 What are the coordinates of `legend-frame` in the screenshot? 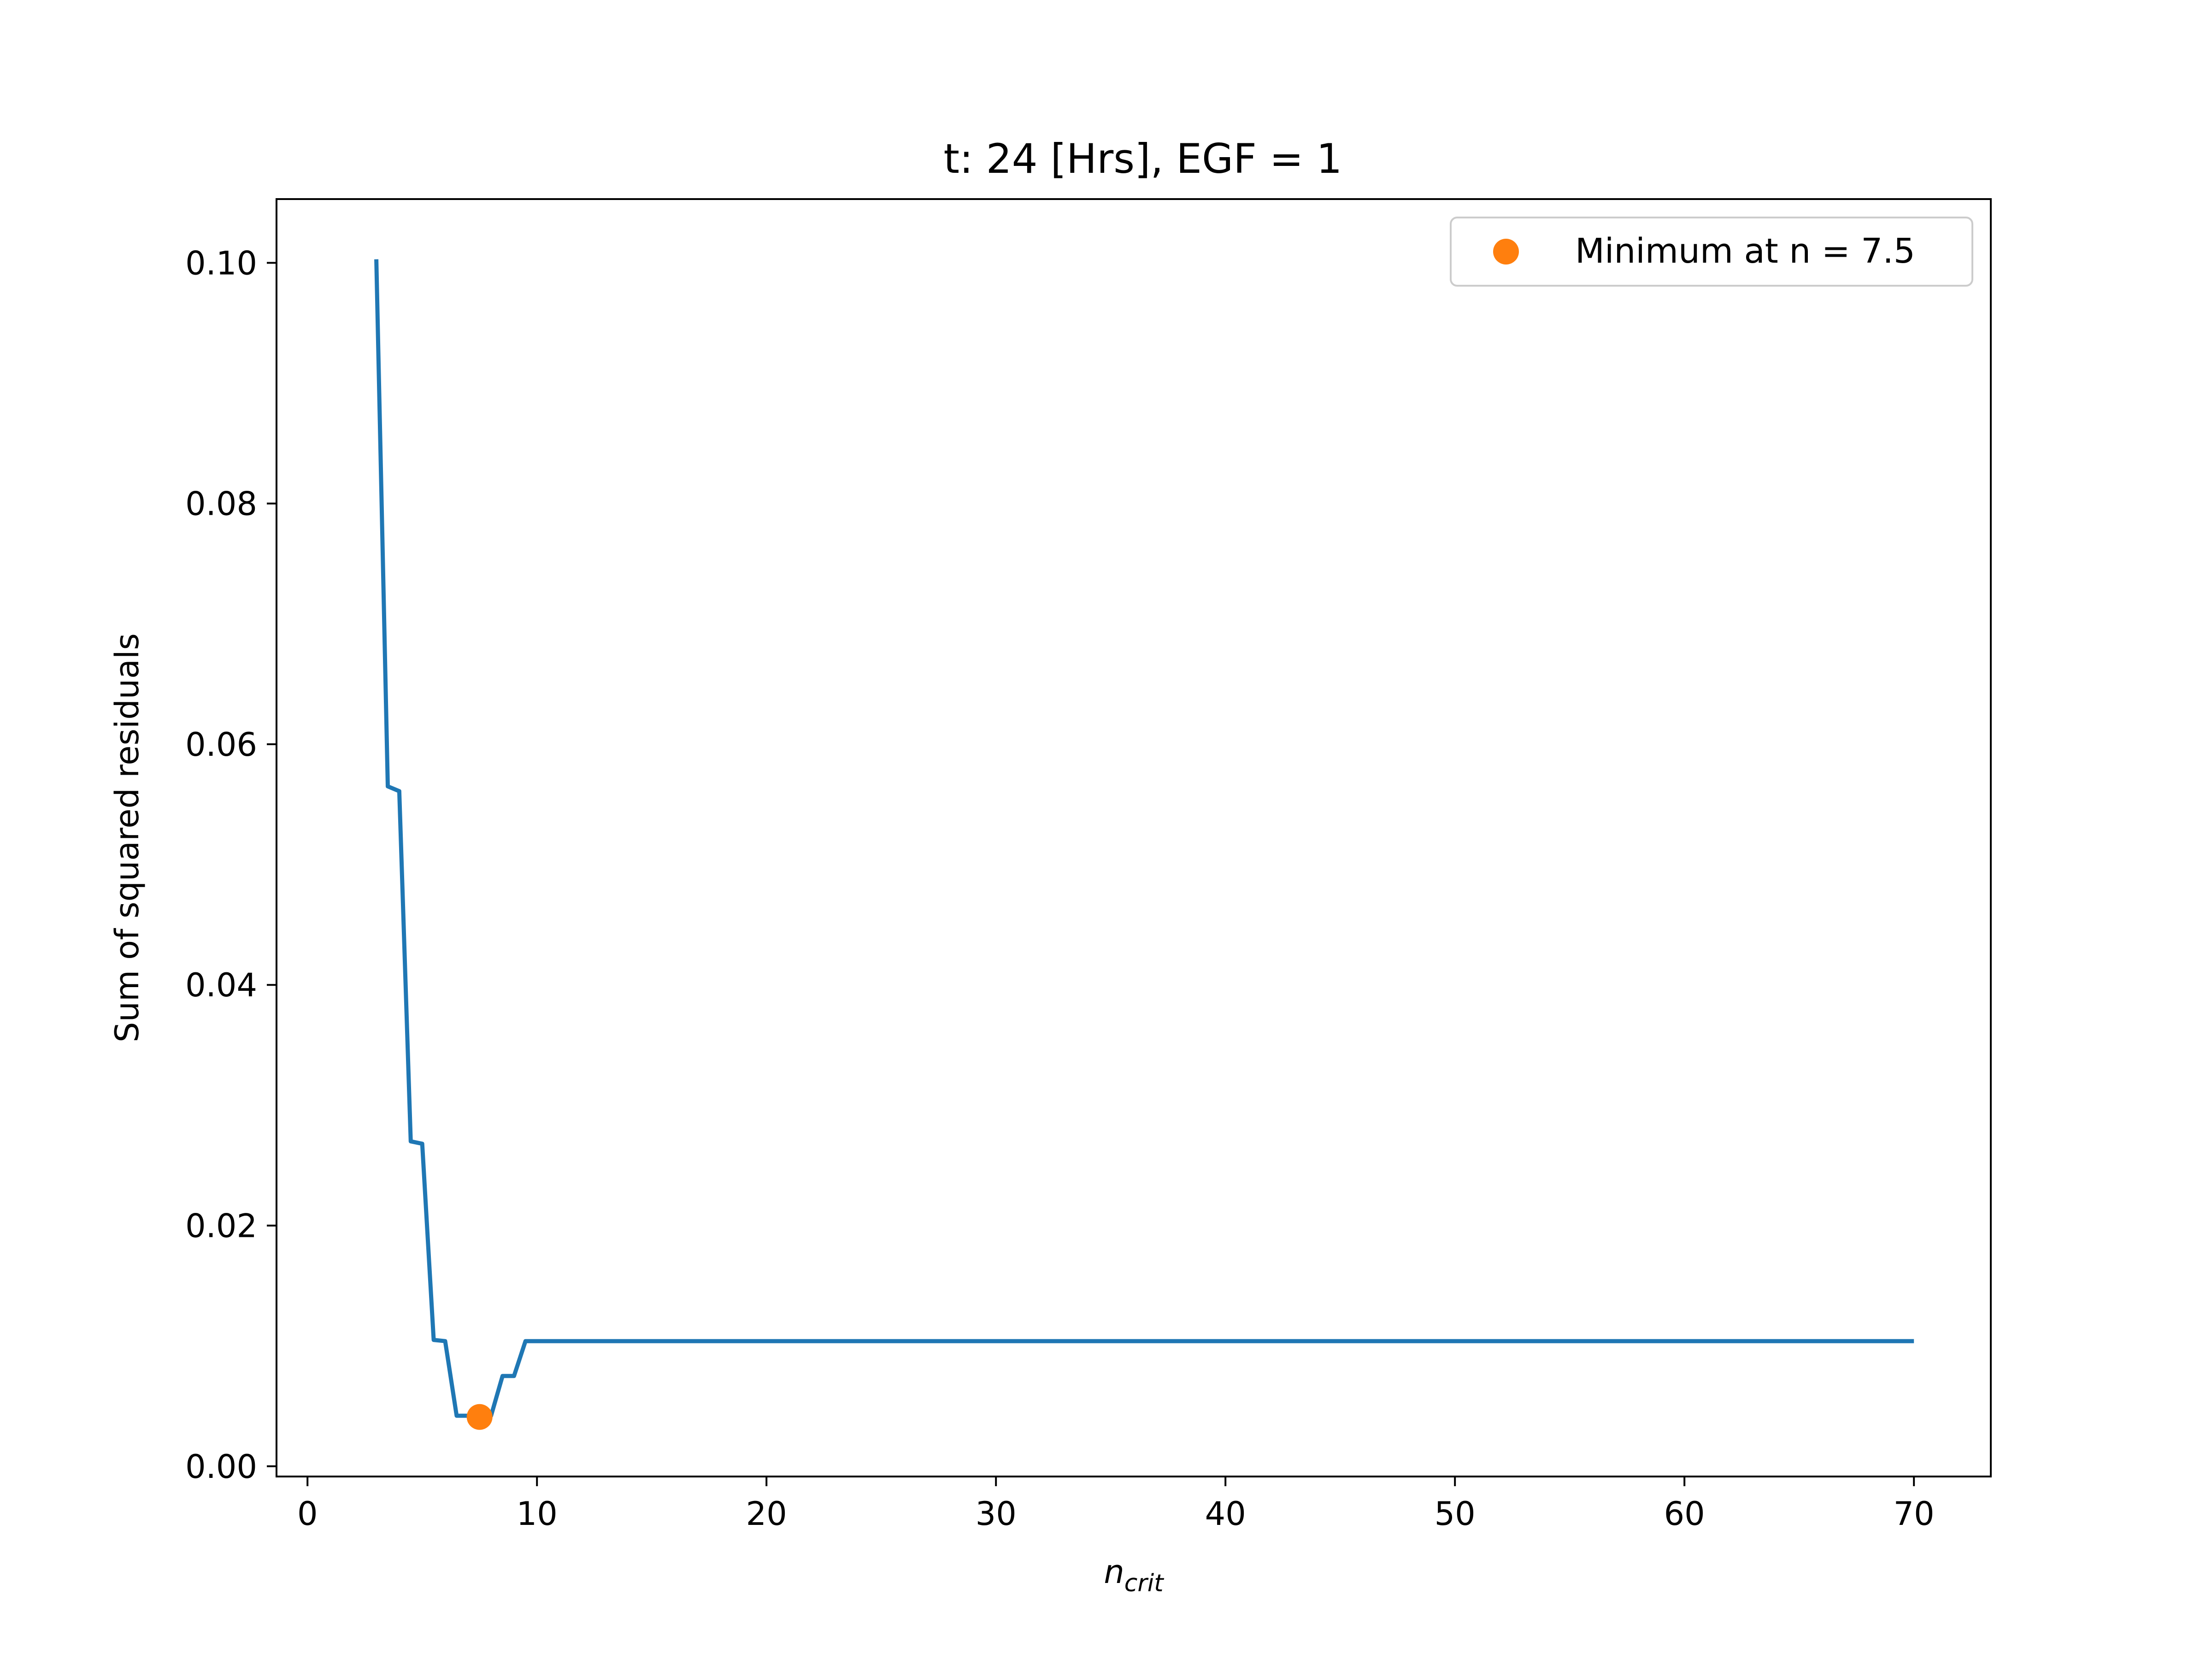 It's located at (1711, 252).